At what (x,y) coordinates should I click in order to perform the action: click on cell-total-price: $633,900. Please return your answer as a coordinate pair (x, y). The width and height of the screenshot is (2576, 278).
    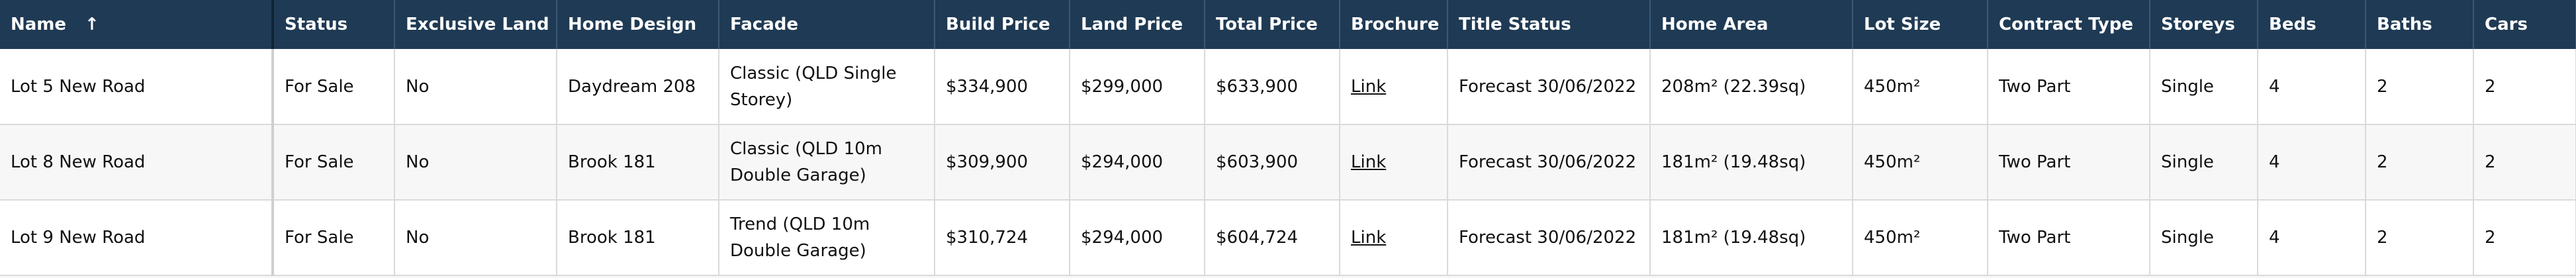
    Looking at the image, I should click on (1272, 87).